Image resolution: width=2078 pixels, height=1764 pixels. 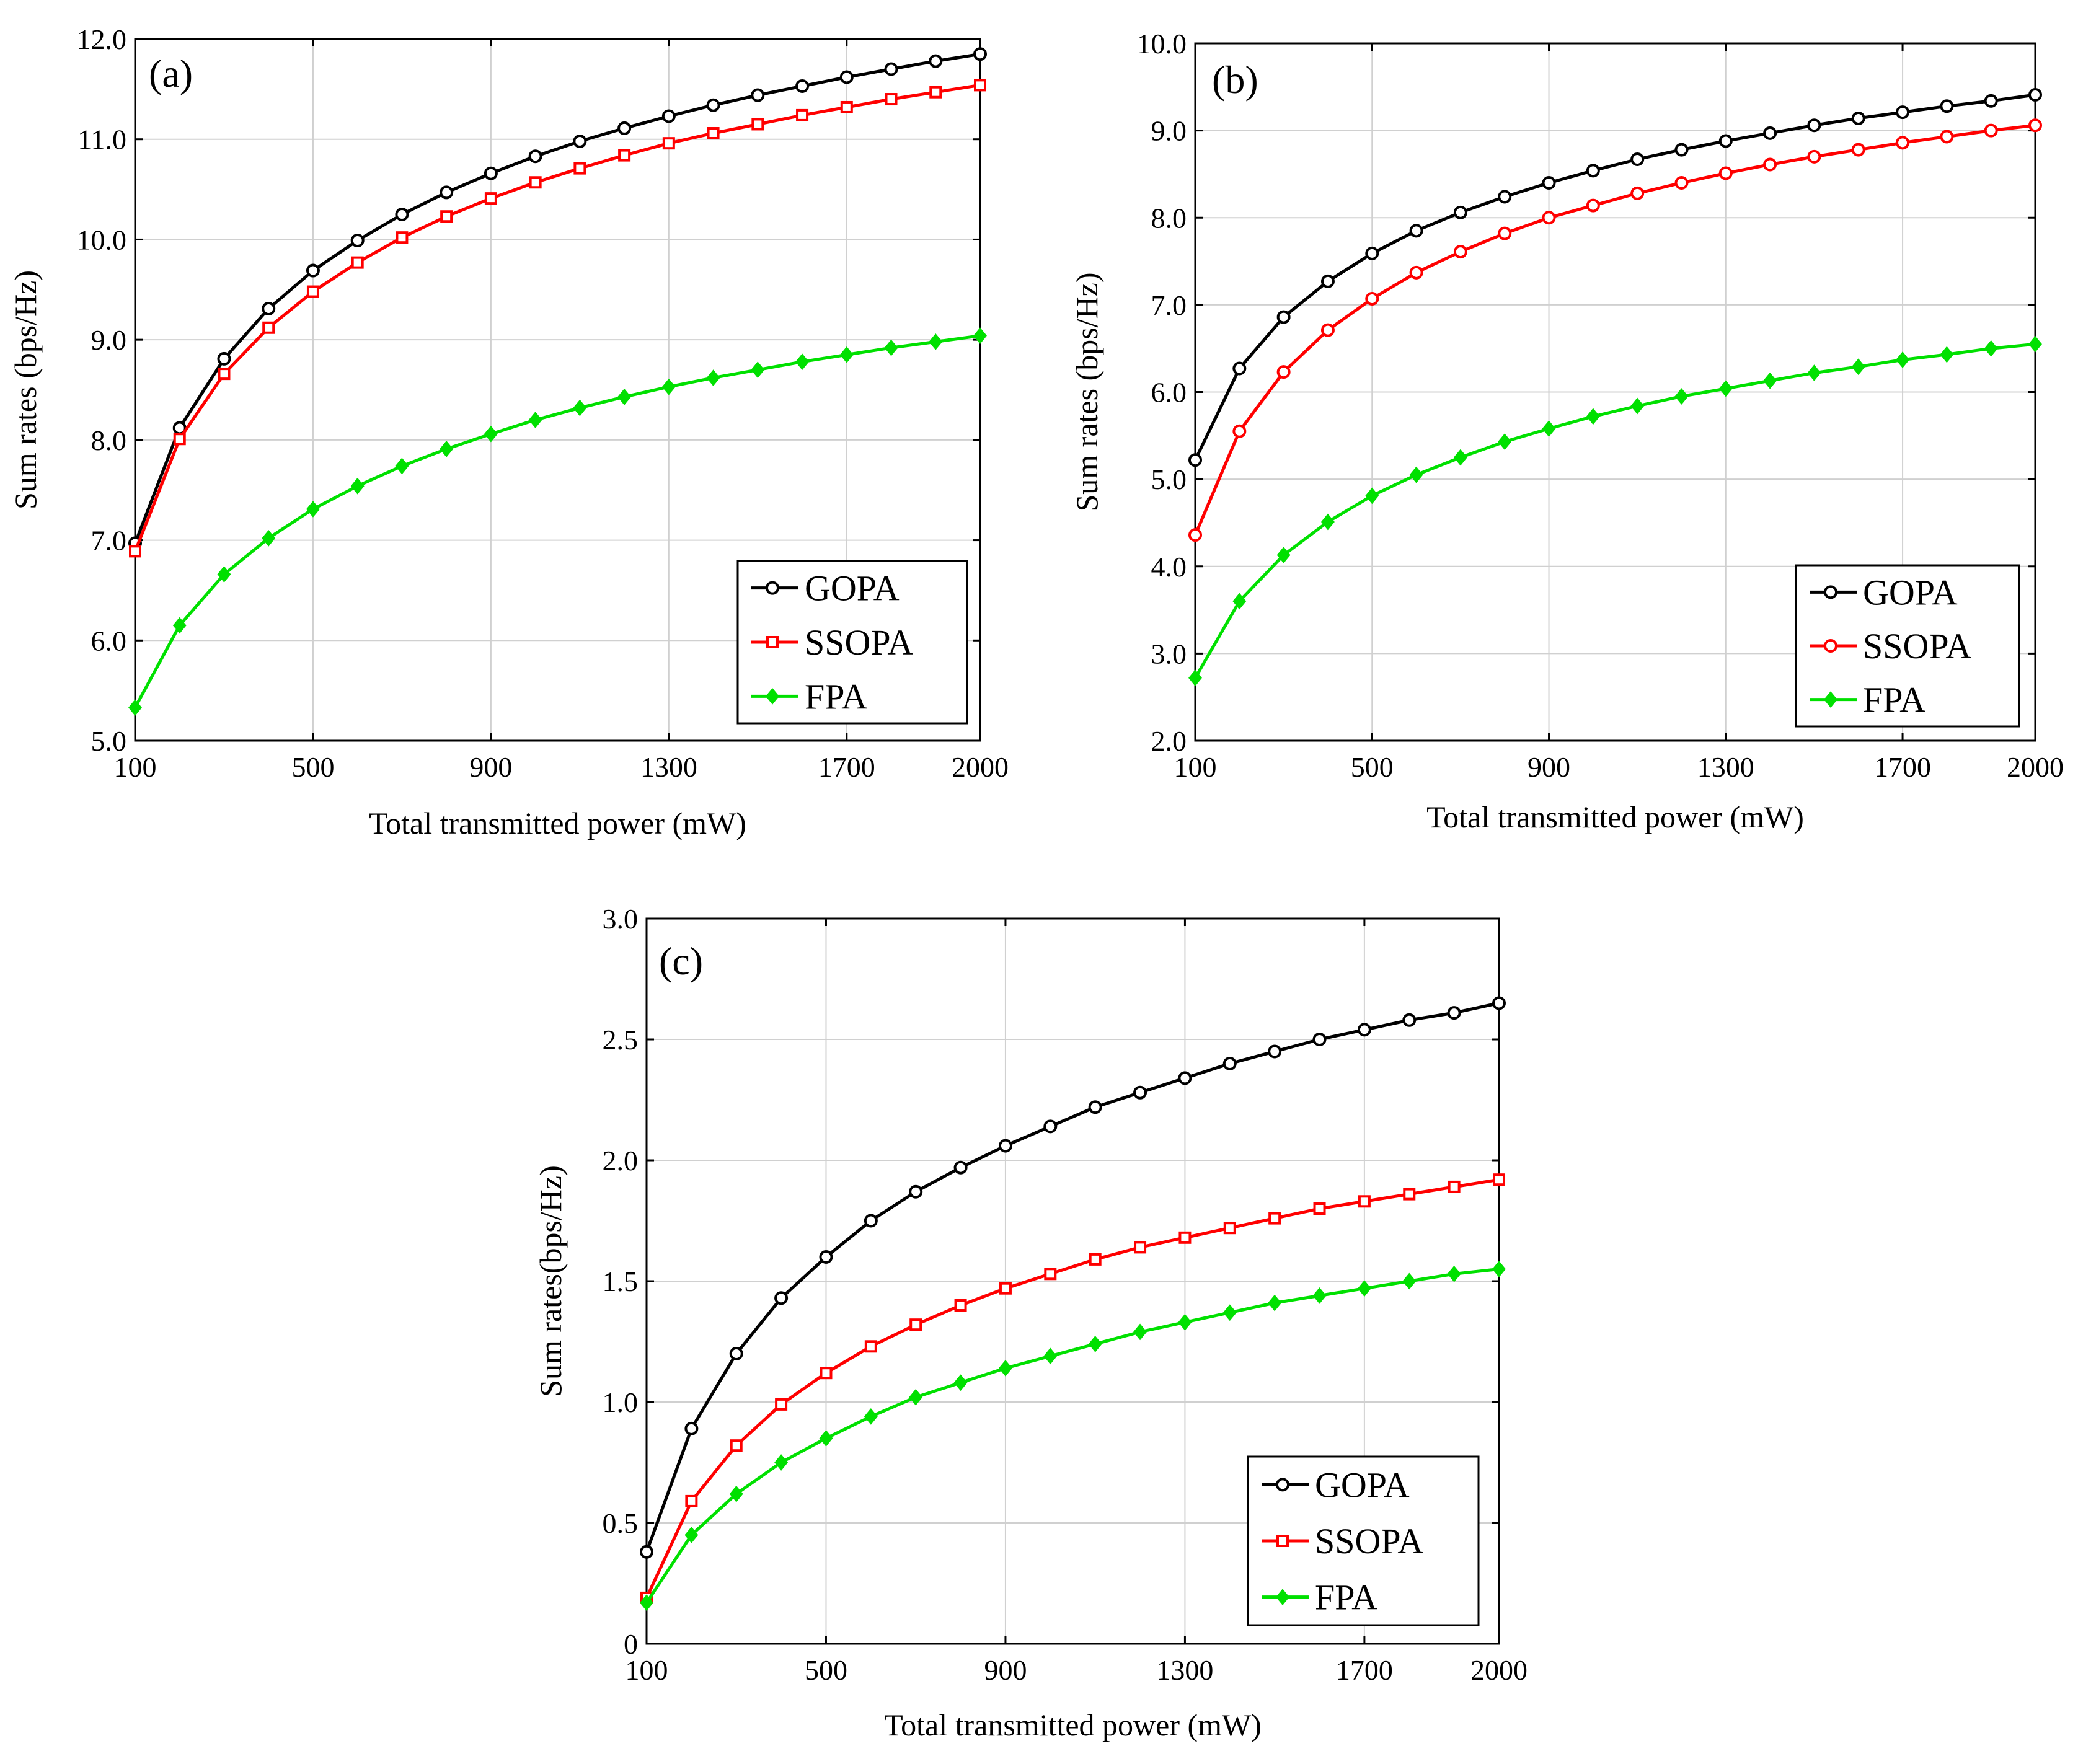 I want to click on legend-label: GOPA, so click(x=1363, y=1485).